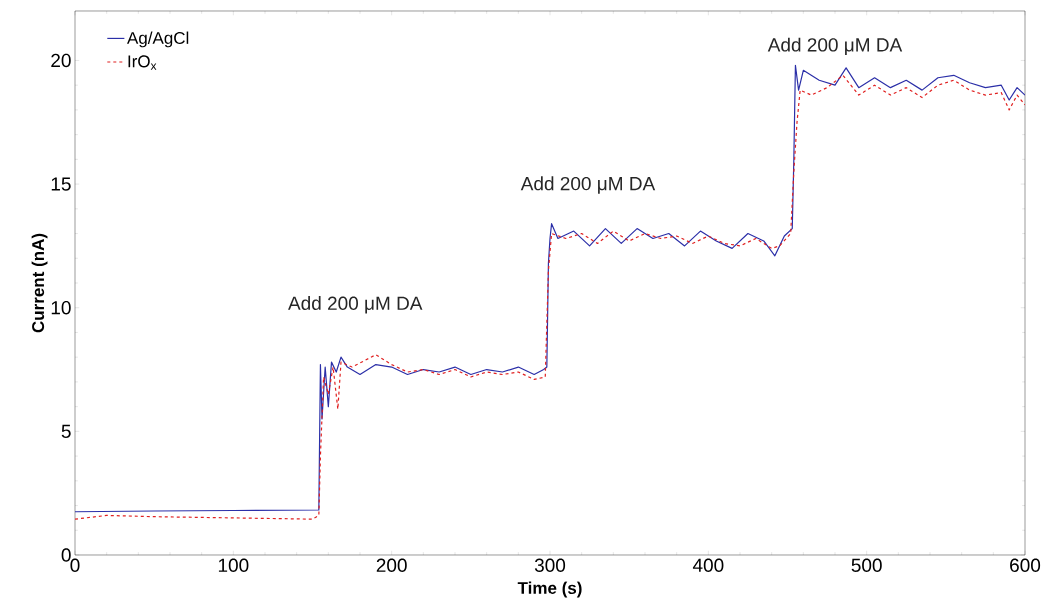  What do you see at coordinates (391, 565) in the screenshot?
I see `x-tick-label: 200` at bounding box center [391, 565].